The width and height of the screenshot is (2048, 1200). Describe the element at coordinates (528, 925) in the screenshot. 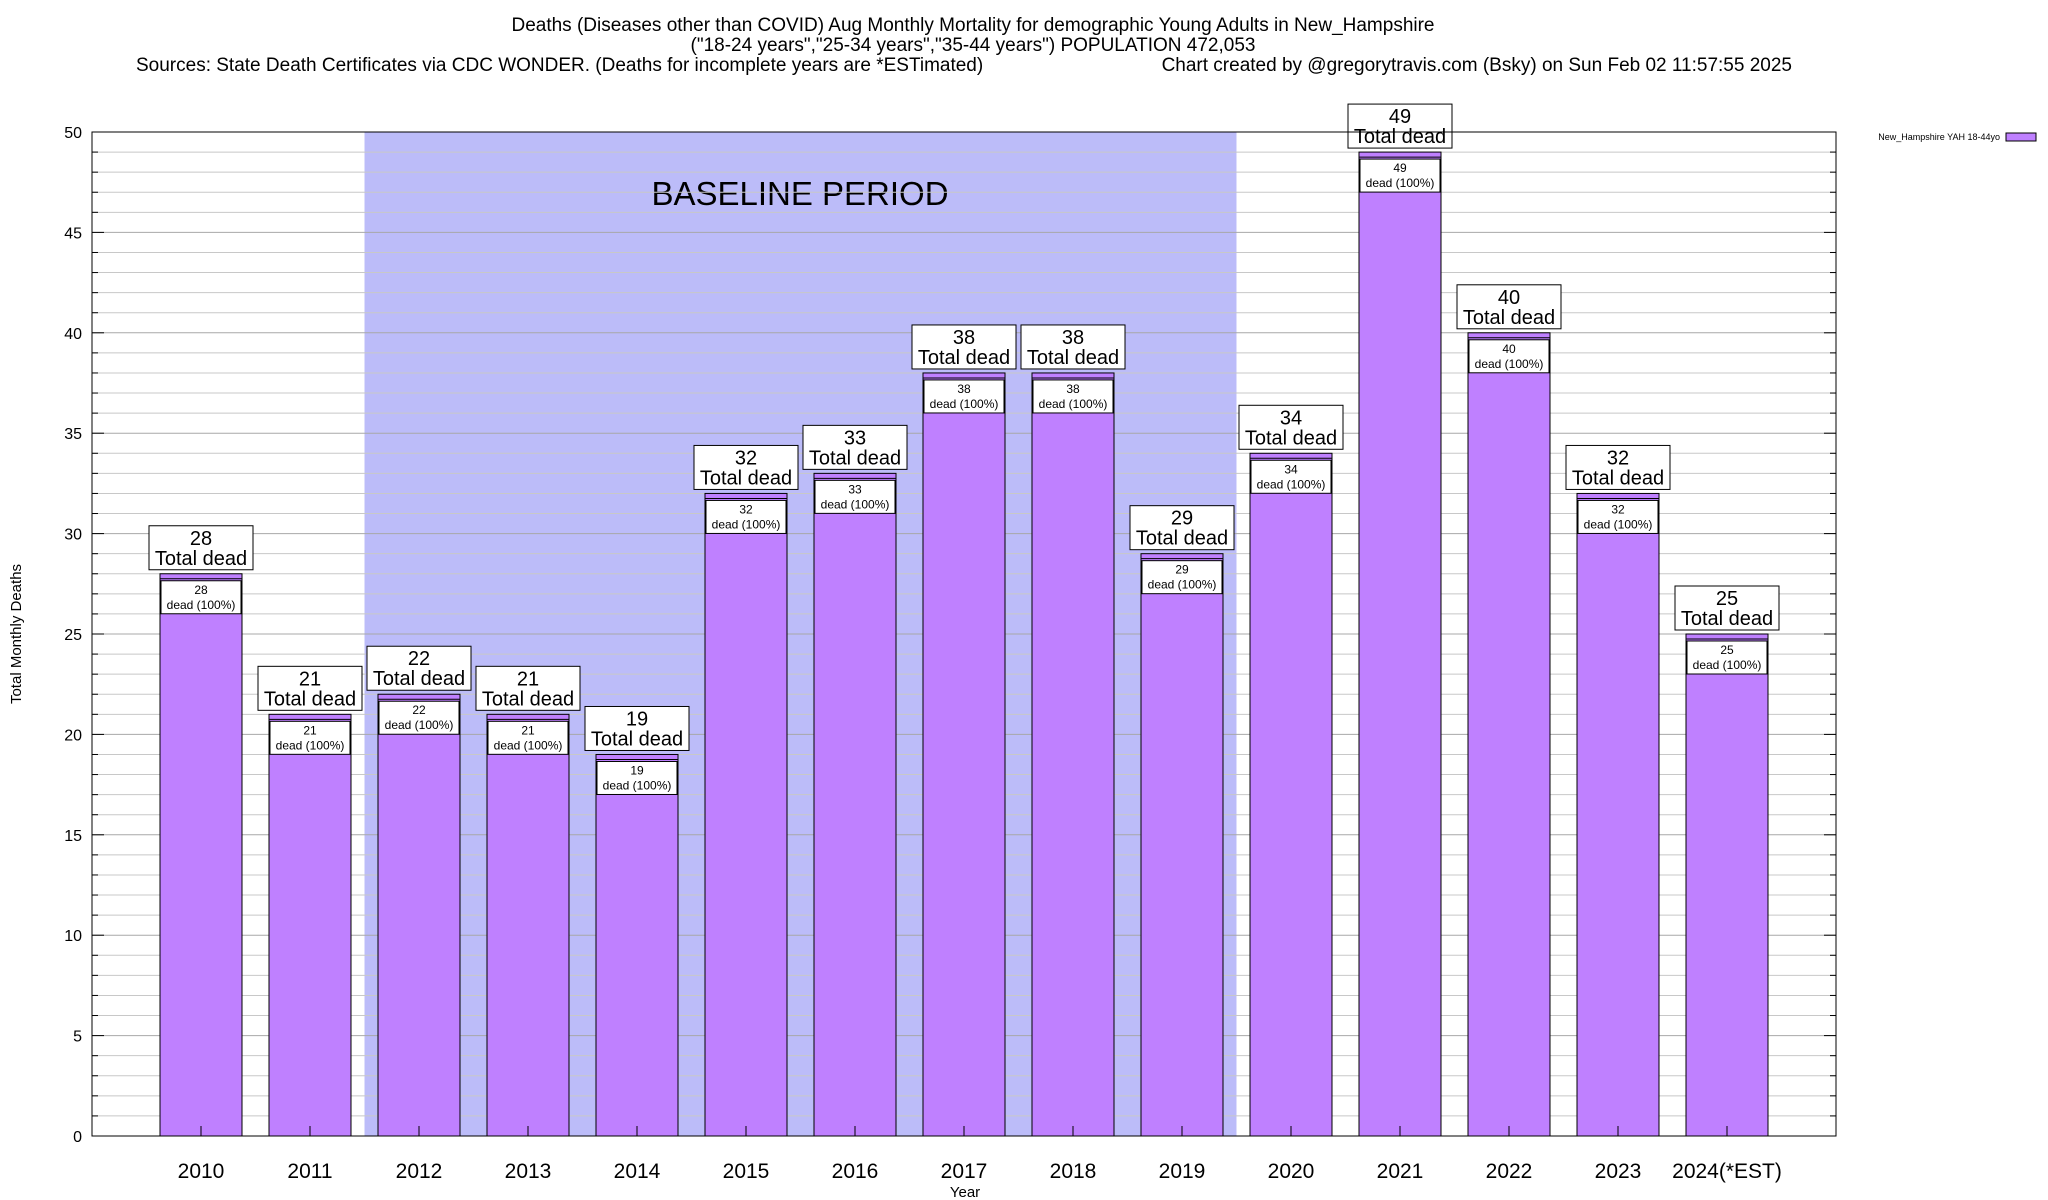

I see `bar-2013` at that location.